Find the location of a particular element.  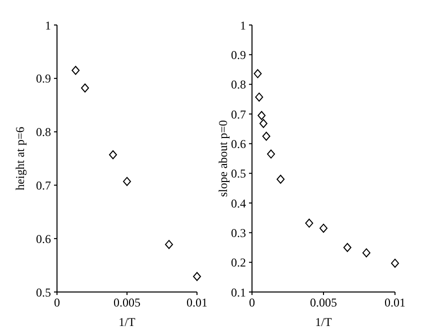

y-axis-title: height at p=6 is located at coordinates (20, 158).